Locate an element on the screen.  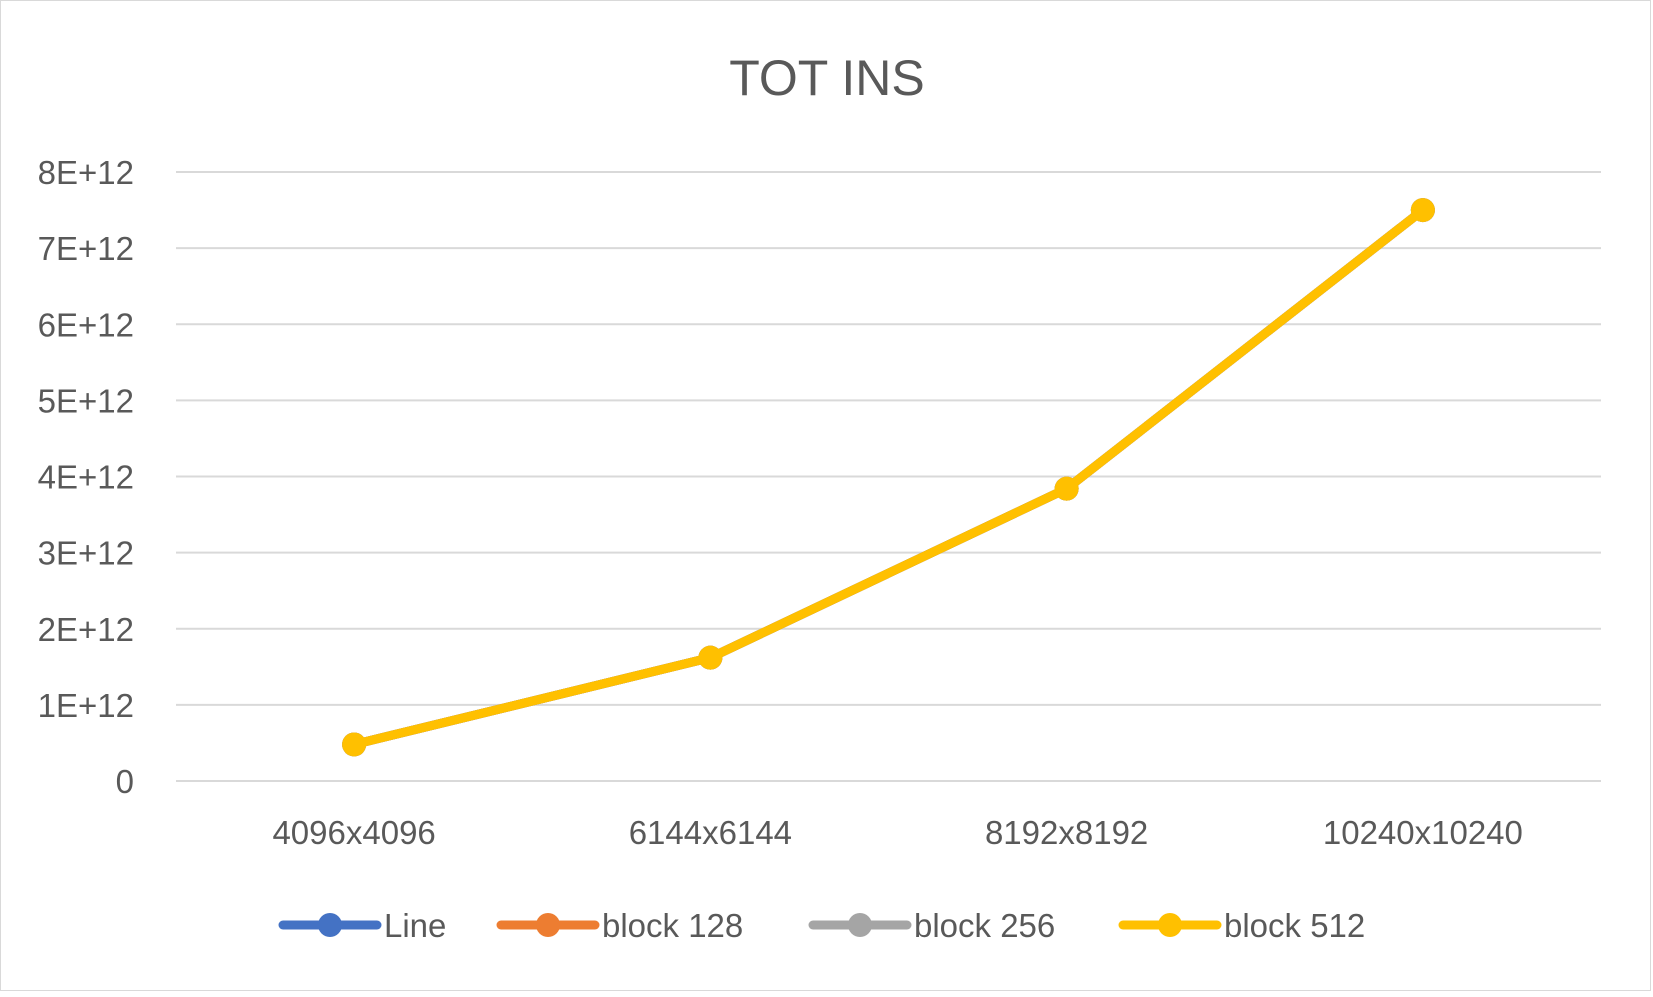
legend-label: Line is located at coordinates (415, 925).